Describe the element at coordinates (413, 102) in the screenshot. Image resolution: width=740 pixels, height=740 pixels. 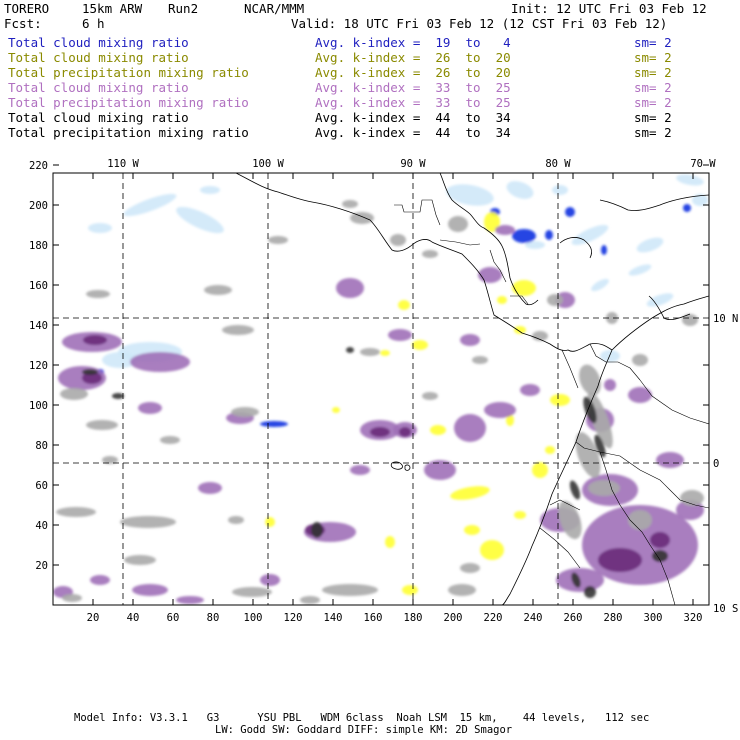
I see `legend-k-index: Avg. k-index = 33 to 25` at that location.